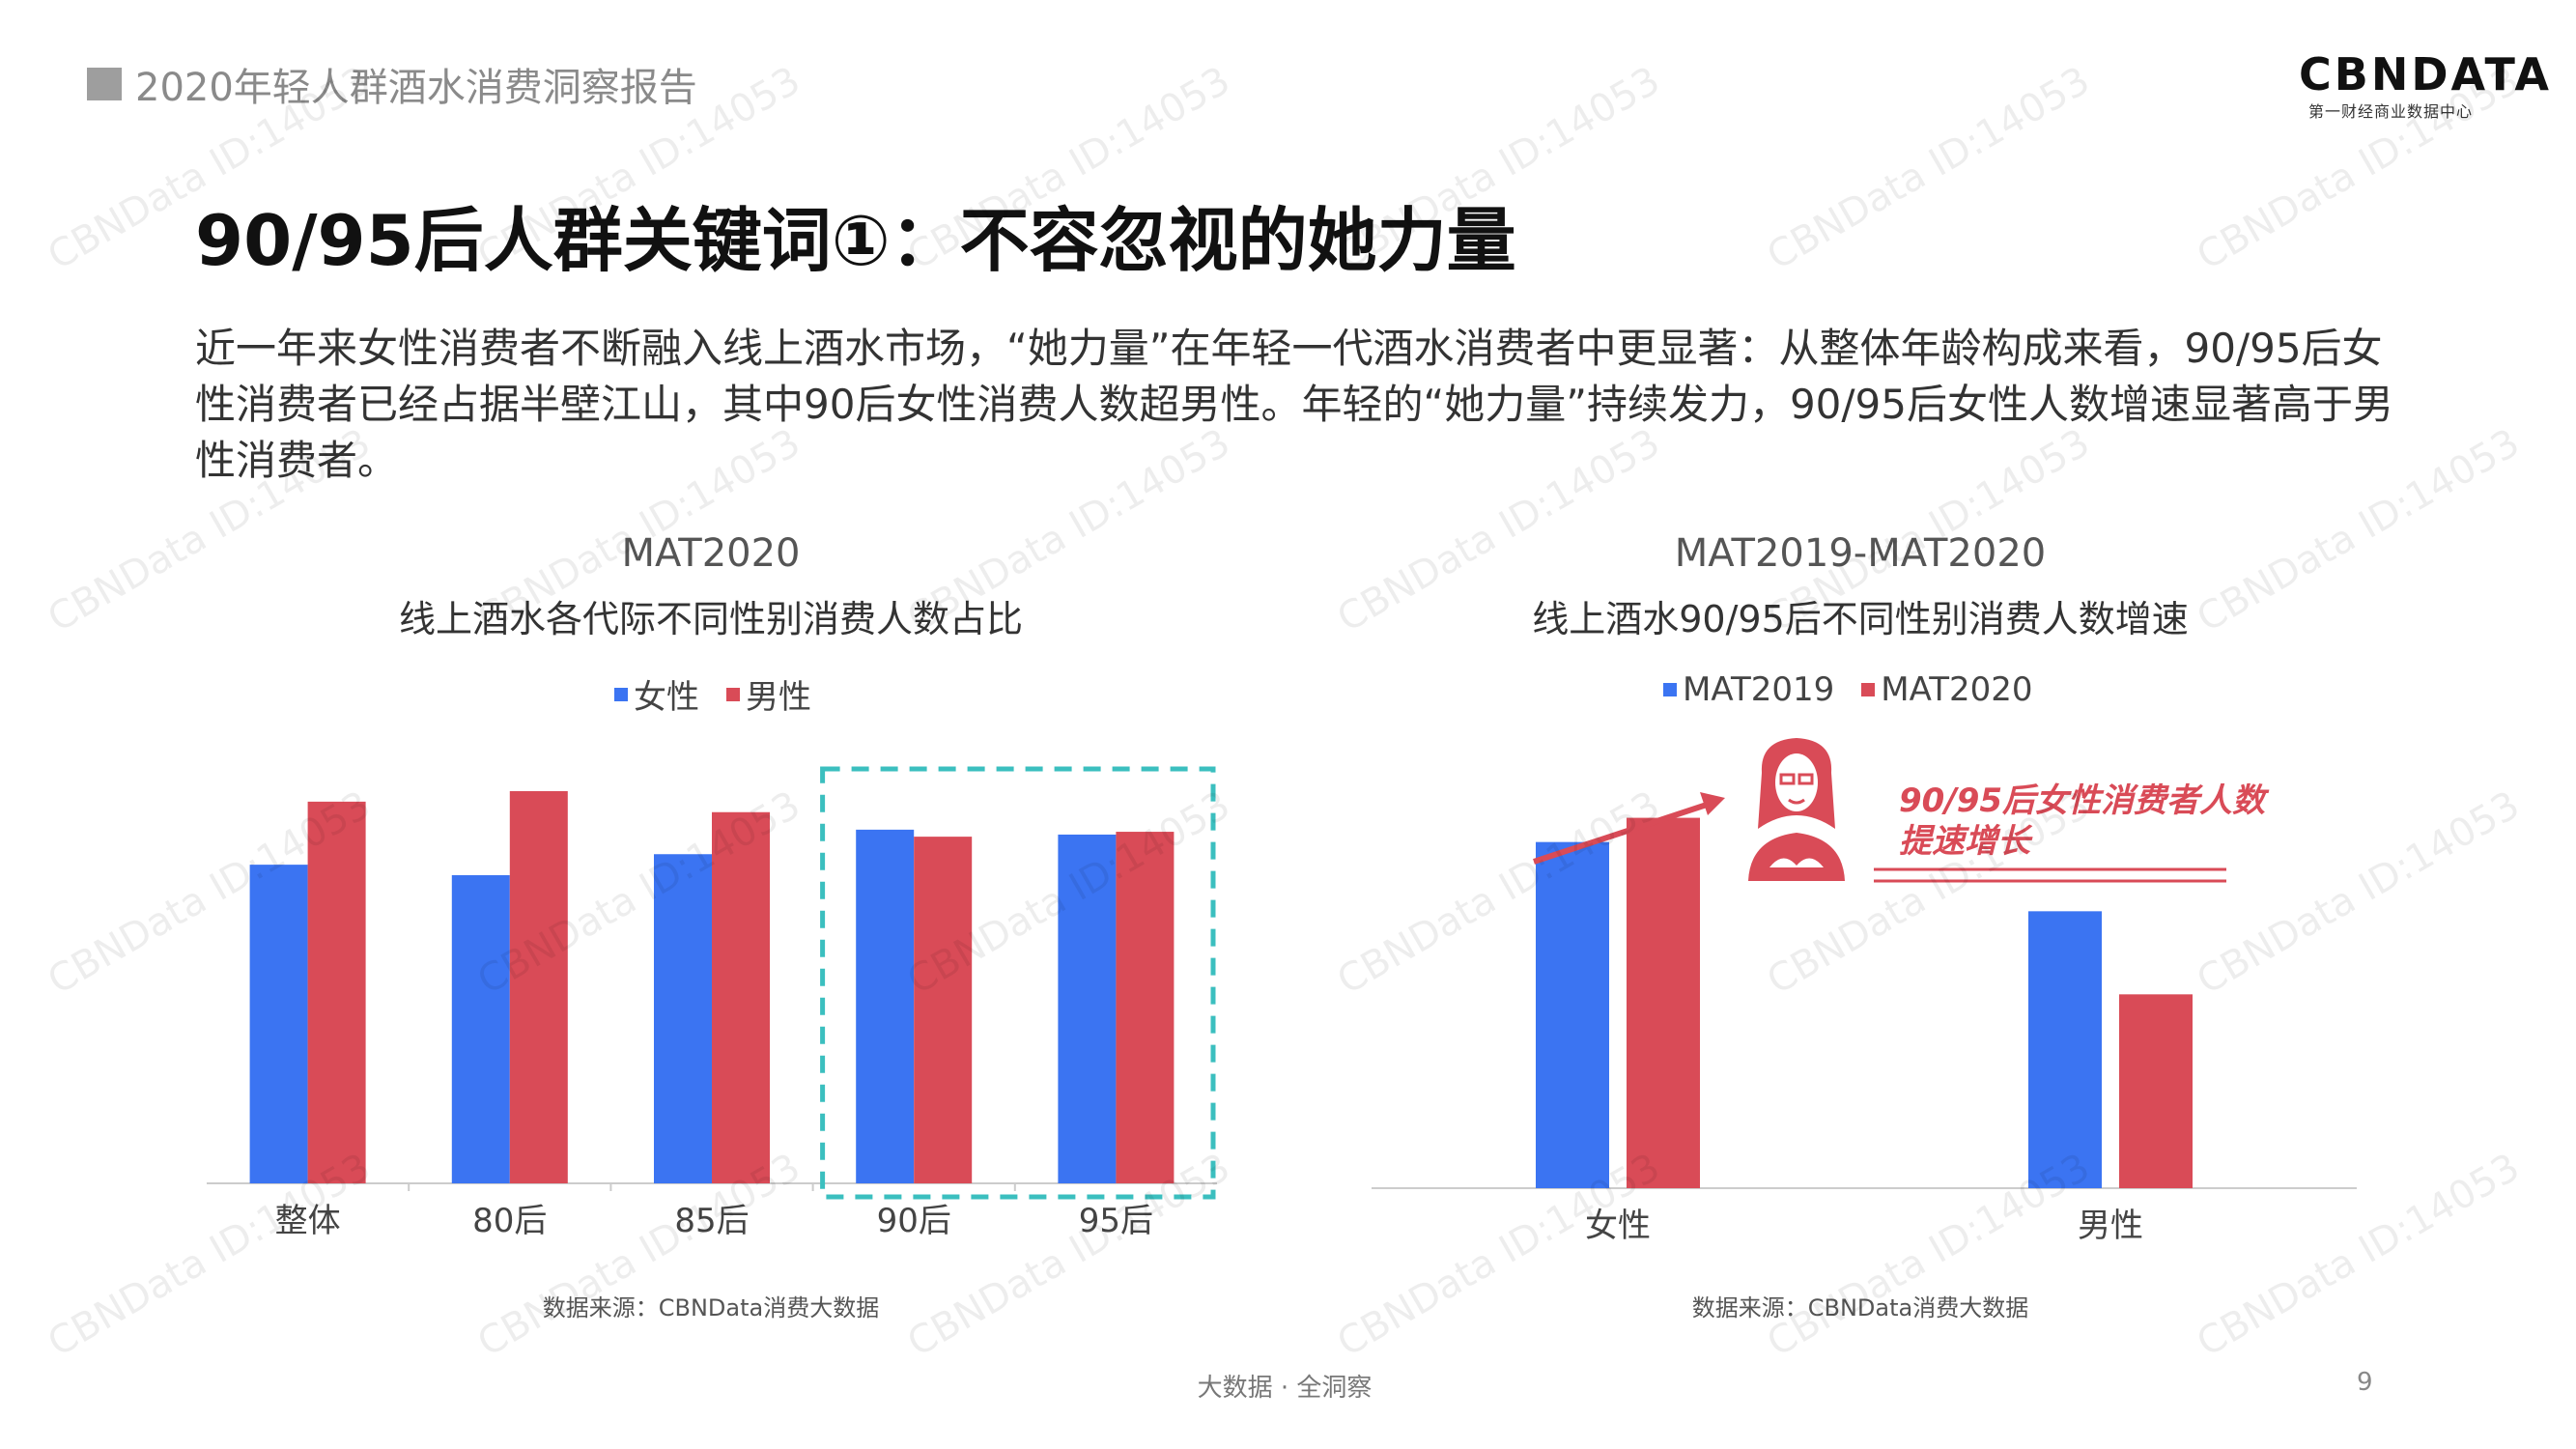 The width and height of the screenshot is (2576, 1449). Describe the element at coordinates (510, 1221) in the screenshot. I see `chart1-x-tick-label: 80后` at that location.